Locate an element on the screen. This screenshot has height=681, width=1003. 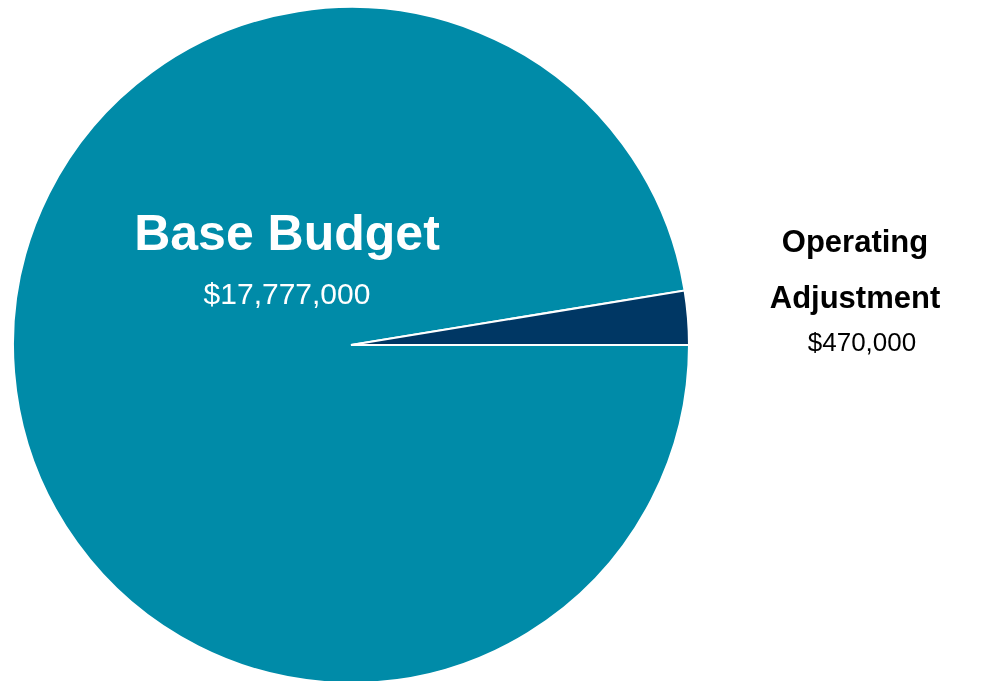
slice-label: Operating Adjustment is located at coordinates (855, 269).